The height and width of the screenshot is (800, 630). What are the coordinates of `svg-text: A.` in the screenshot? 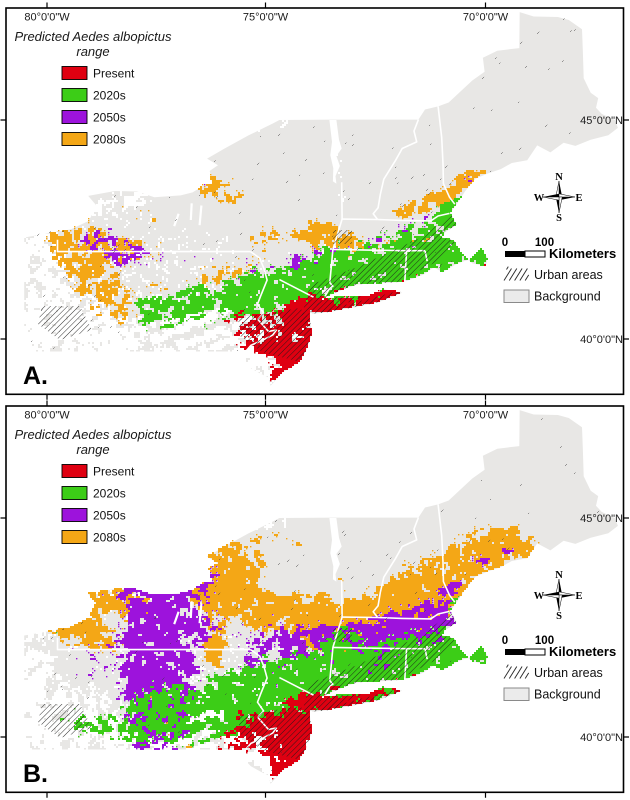 It's located at (35, 376).